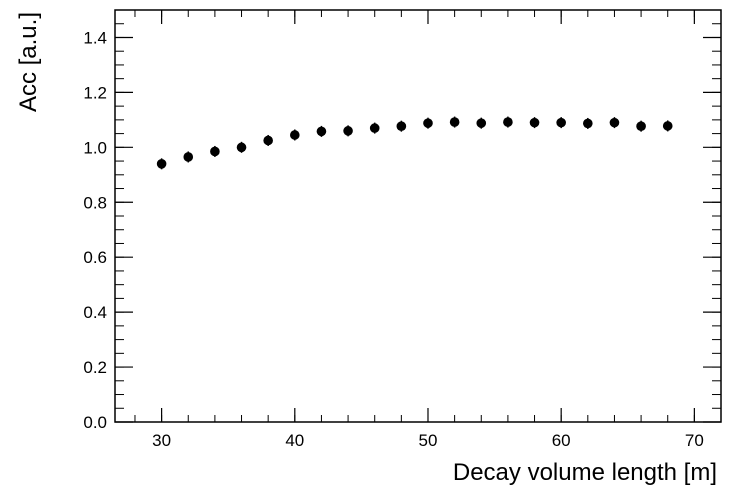 The height and width of the screenshot is (486, 737). What do you see at coordinates (95, 422) in the screenshot?
I see `y-tick-label: 0.0` at bounding box center [95, 422].